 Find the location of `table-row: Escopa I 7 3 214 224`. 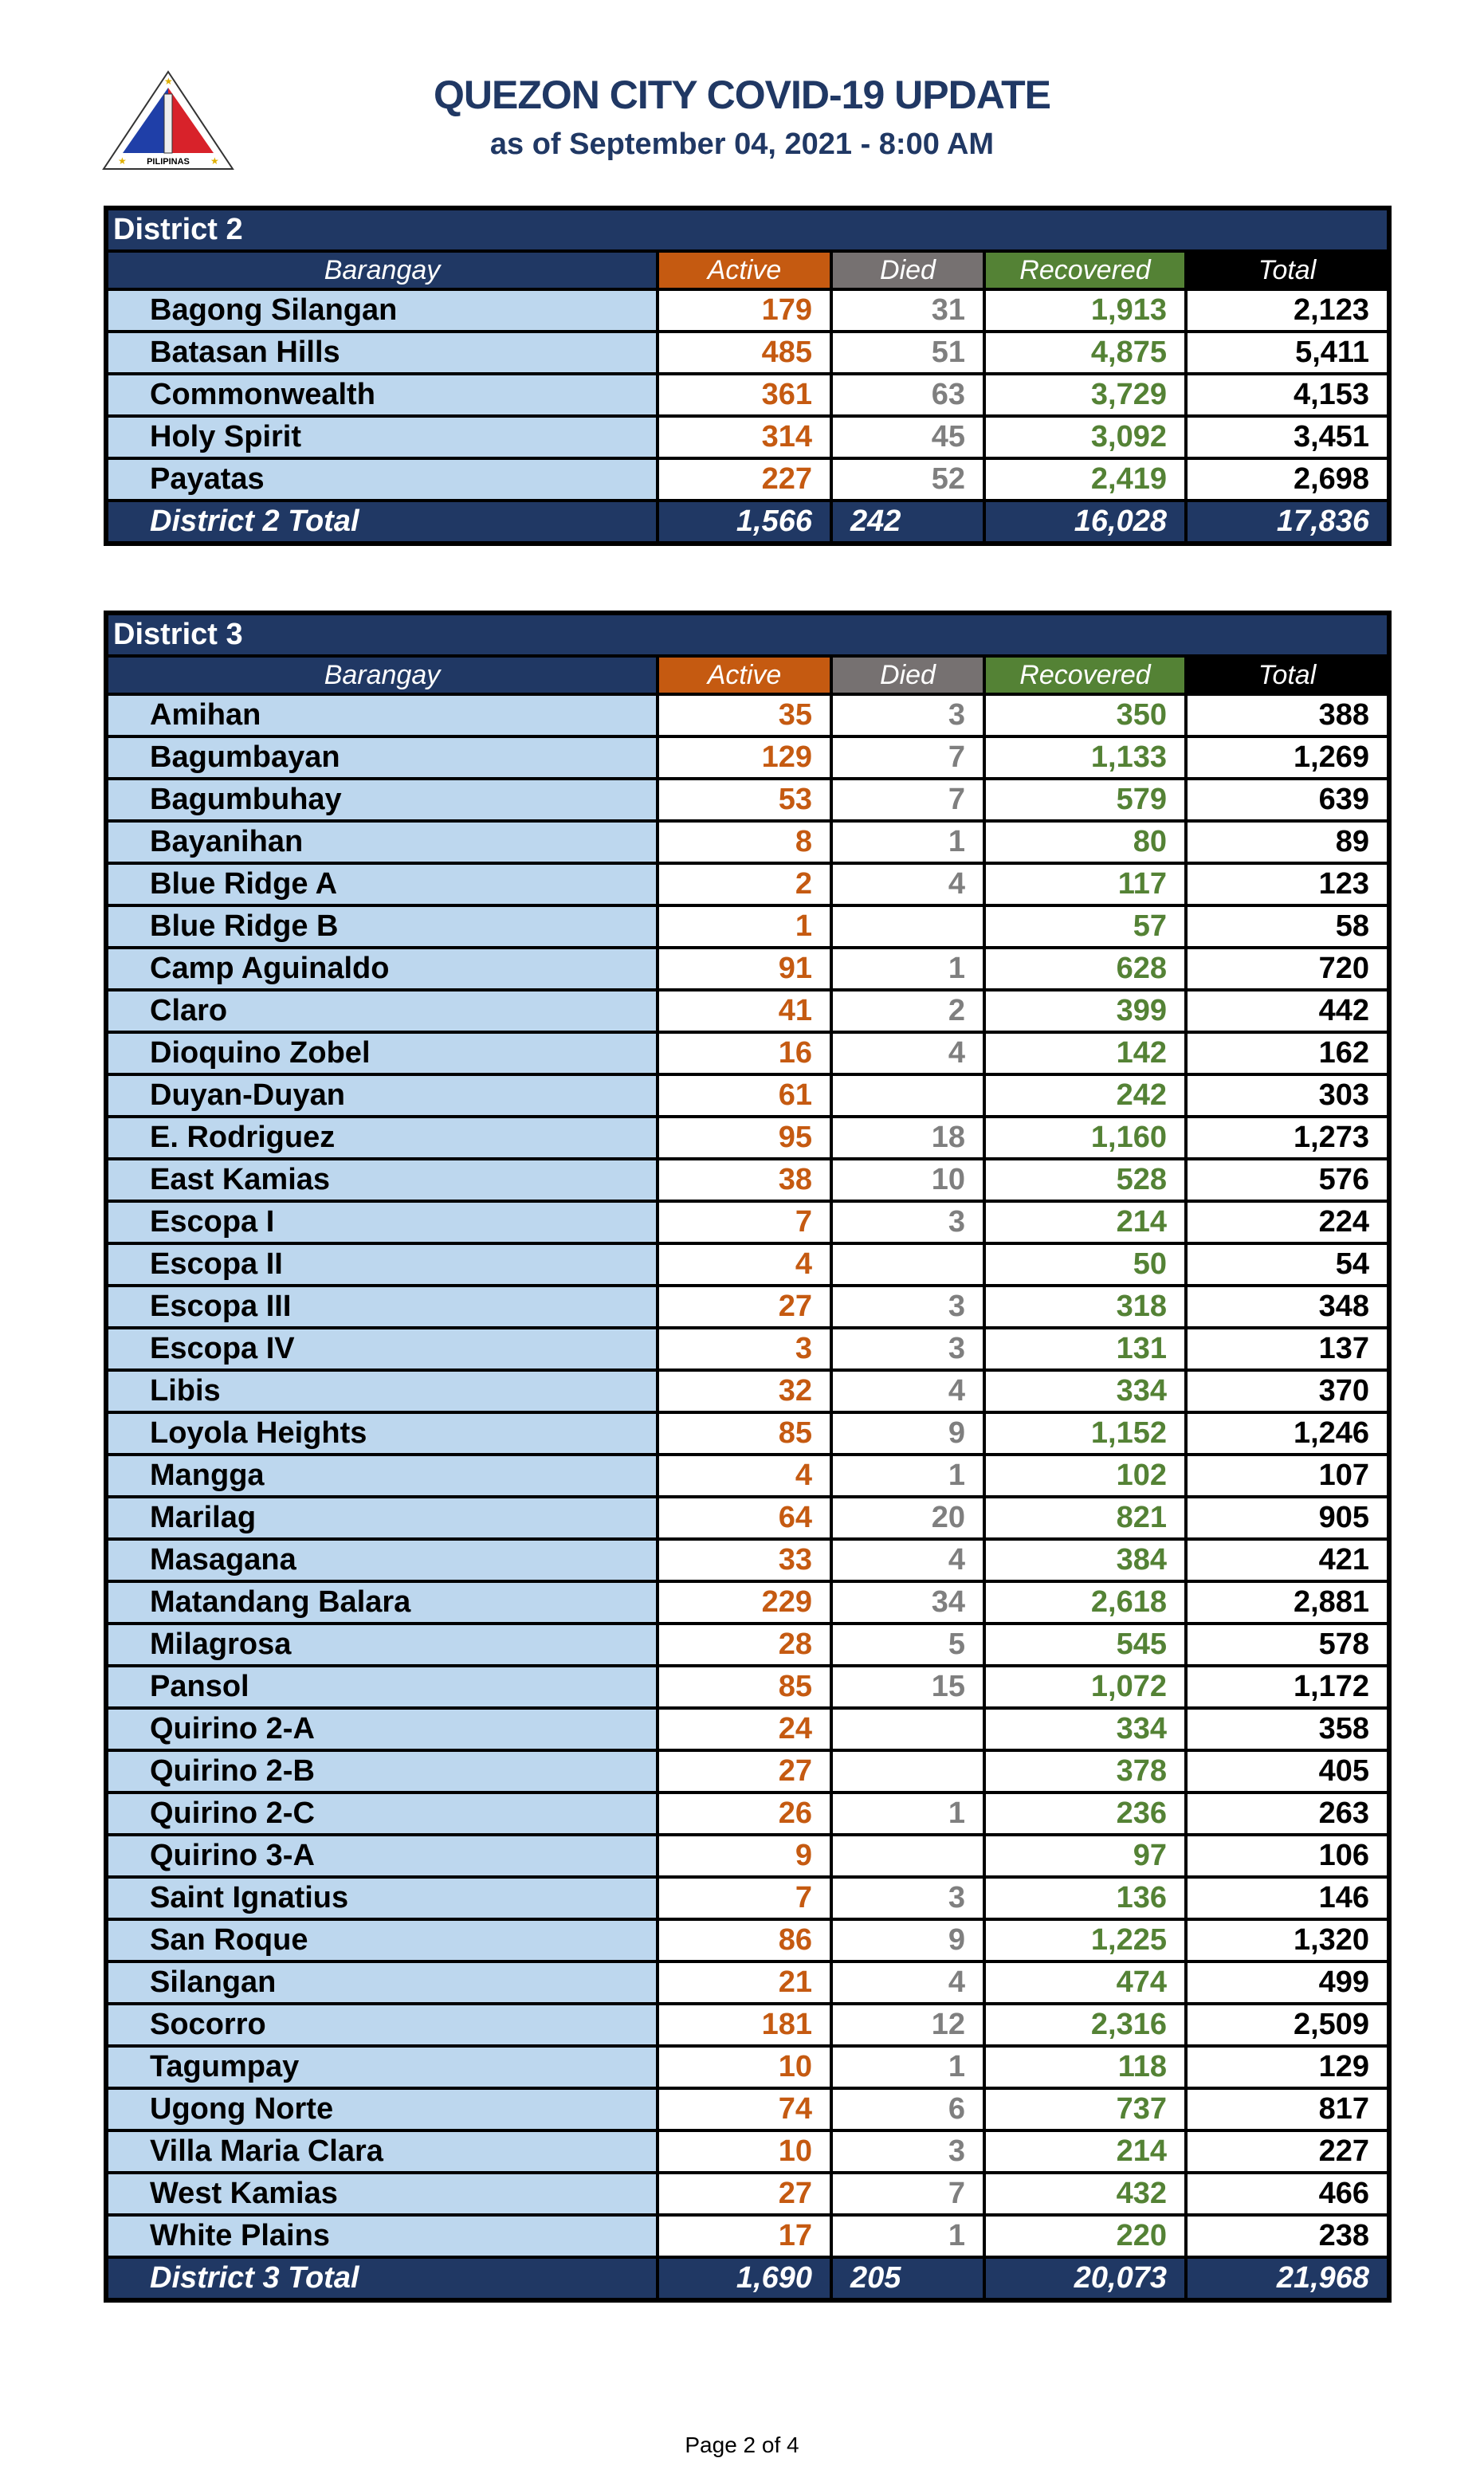

table-row: Escopa I 7 3 214 224 is located at coordinates (748, 1222).